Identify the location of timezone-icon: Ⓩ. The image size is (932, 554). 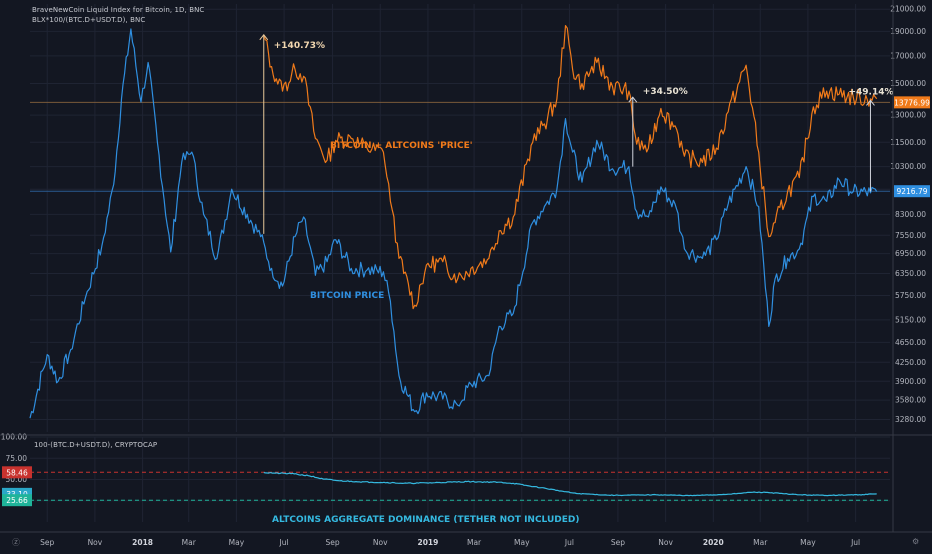
(16, 542).